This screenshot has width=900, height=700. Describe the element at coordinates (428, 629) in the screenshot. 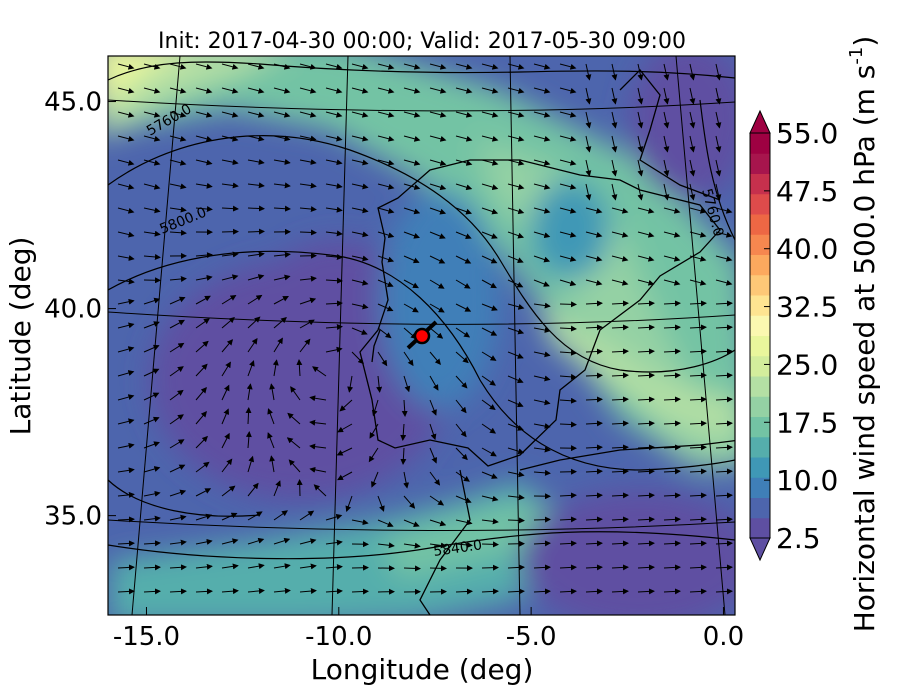

I see `x-axis: -15.0 -10.0 -5.0 0.0` at that location.